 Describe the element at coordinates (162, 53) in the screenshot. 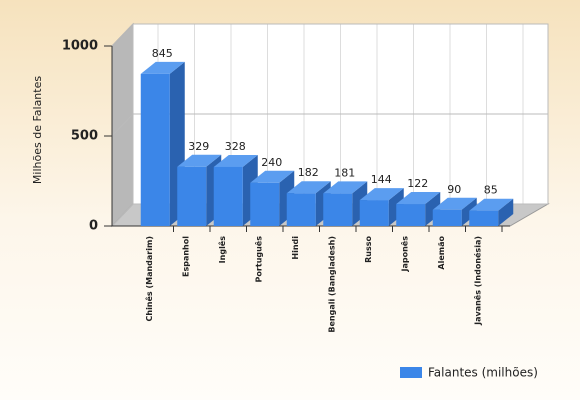

I see `data-label: 845` at that location.